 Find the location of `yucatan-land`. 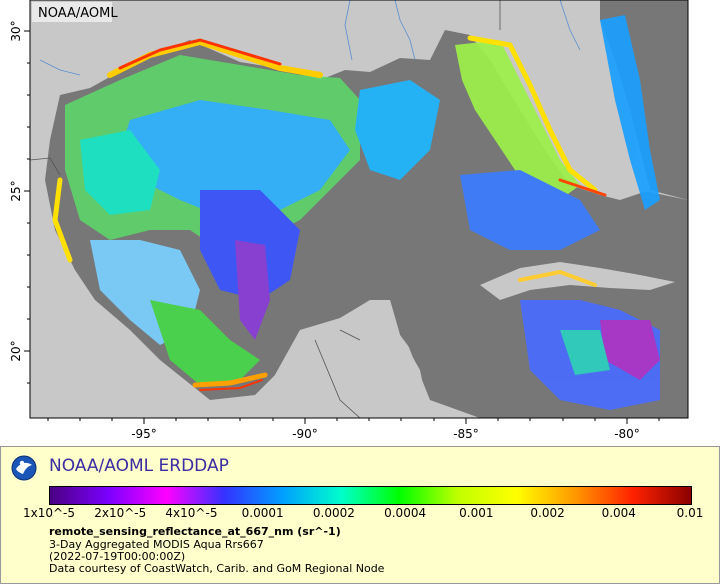

yucatan-land is located at coordinates (352, 359).